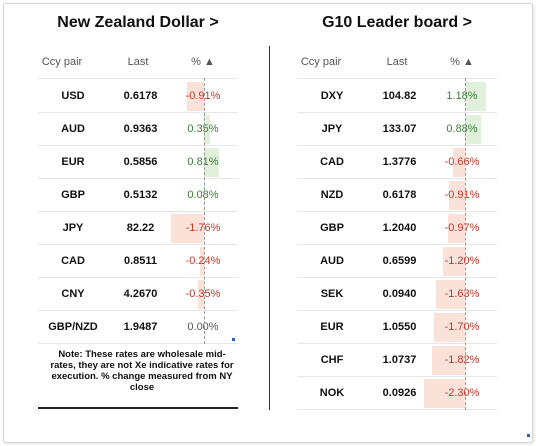 This screenshot has width=536, height=446. I want to click on last-rate-cell: 104.82, so click(399, 96).